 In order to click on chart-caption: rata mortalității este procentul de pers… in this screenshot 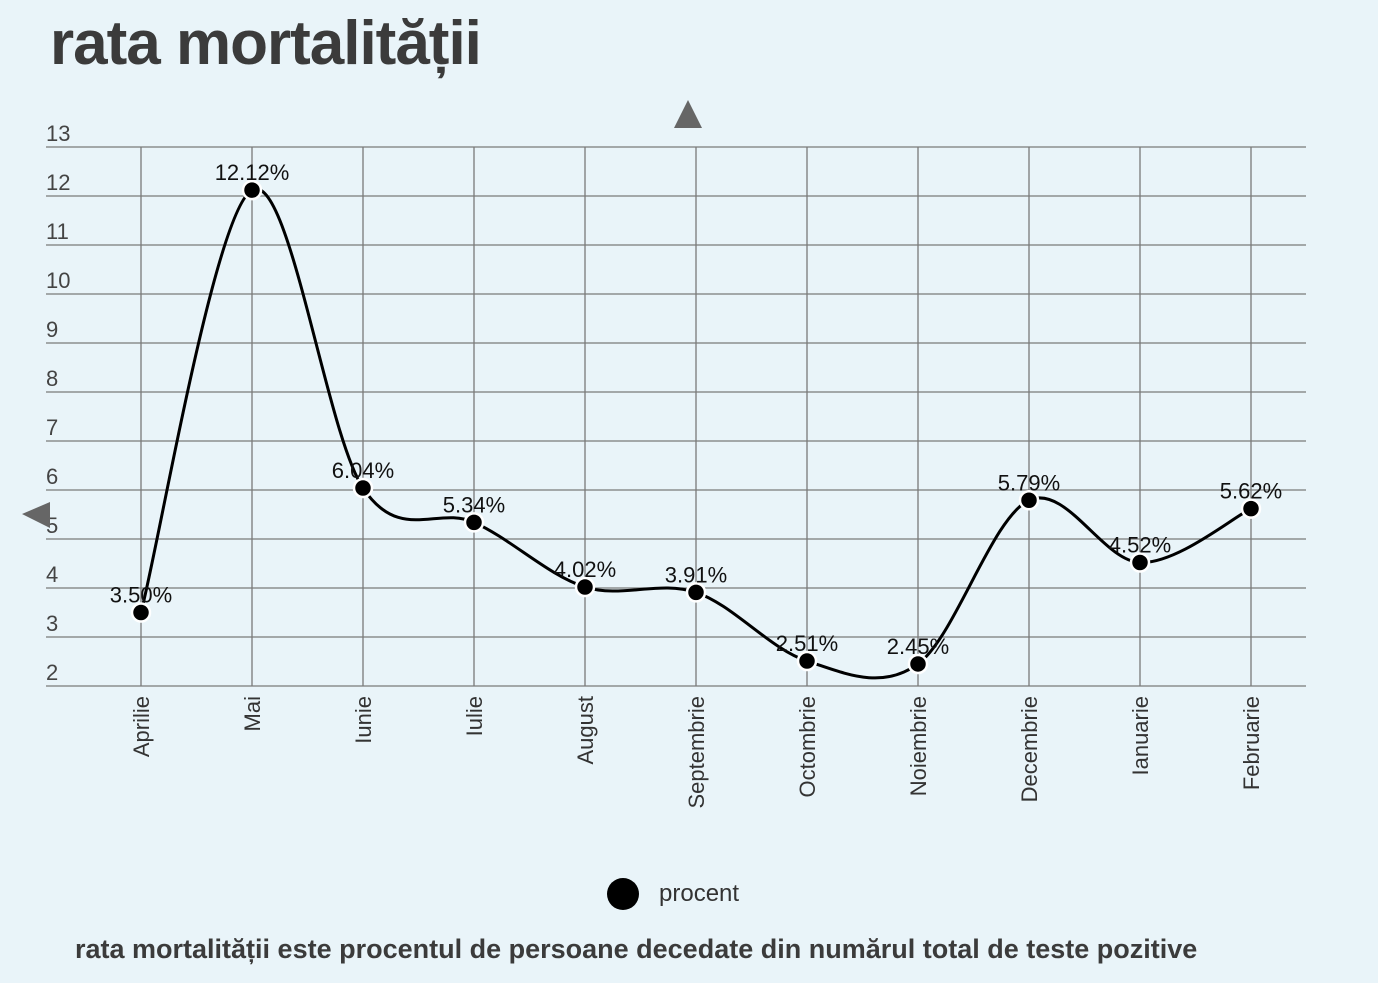, I will do `click(636, 949)`.